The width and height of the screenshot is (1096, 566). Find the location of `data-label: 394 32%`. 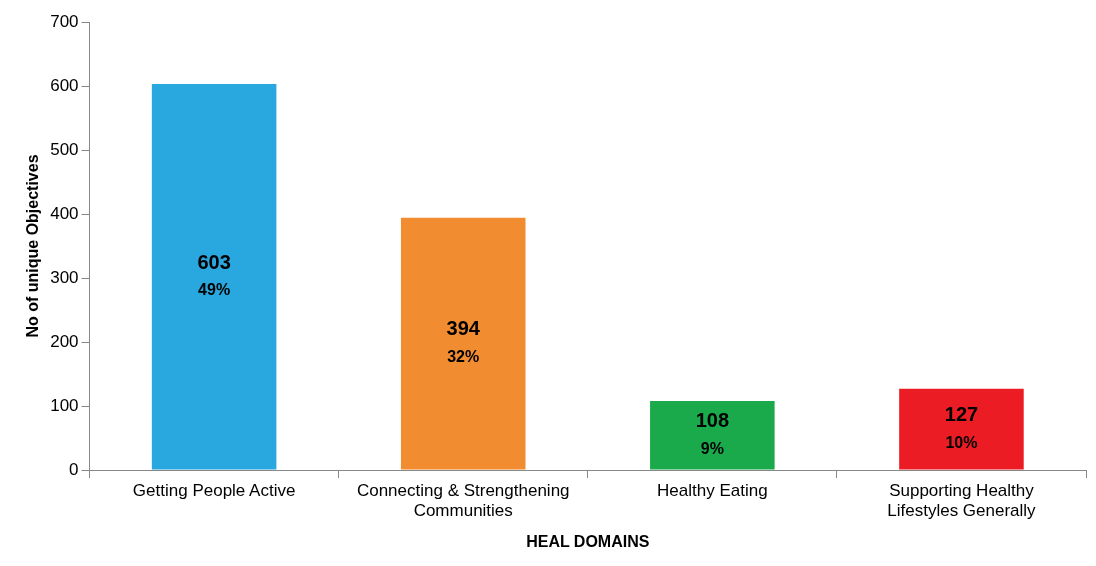

data-label: 394 32% is located at coordinates (463, 341).